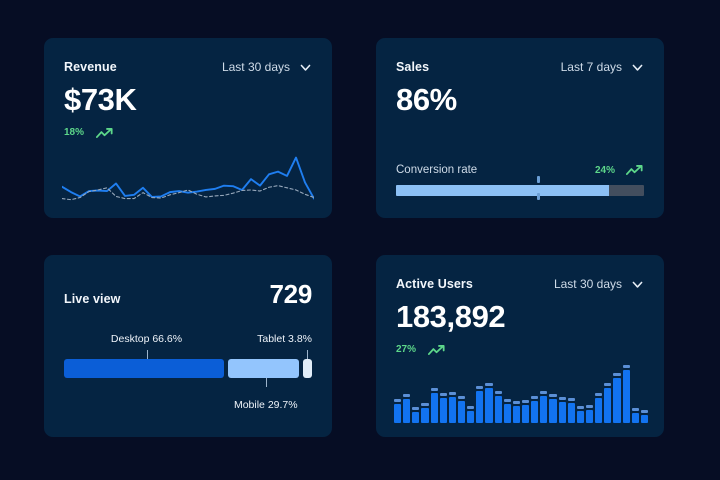 Image resolution: width=720 pixels, height=480 pixels. Describe the element at coordinates (188, 193) in the screenshot. I see `revenue-line-series-previous` at that location.